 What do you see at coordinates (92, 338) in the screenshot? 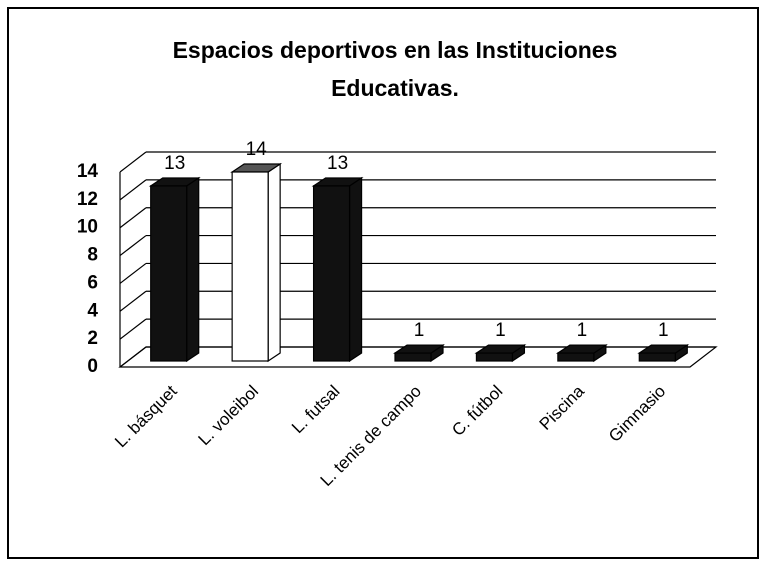
I see `y-tick-label: 2` at bounding box center [92, 338].